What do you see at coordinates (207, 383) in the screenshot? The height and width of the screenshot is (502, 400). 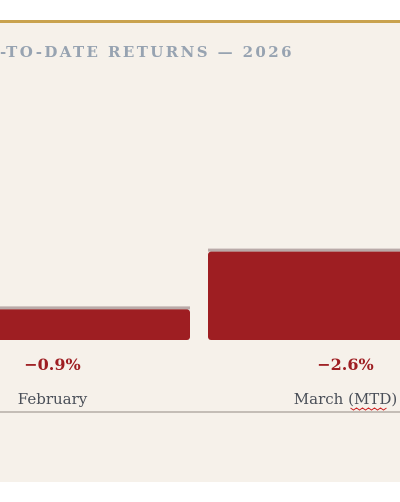 I see `labels-layer: −0.9% February −2.6% March (MTD)` at bounding box center [207, 383].